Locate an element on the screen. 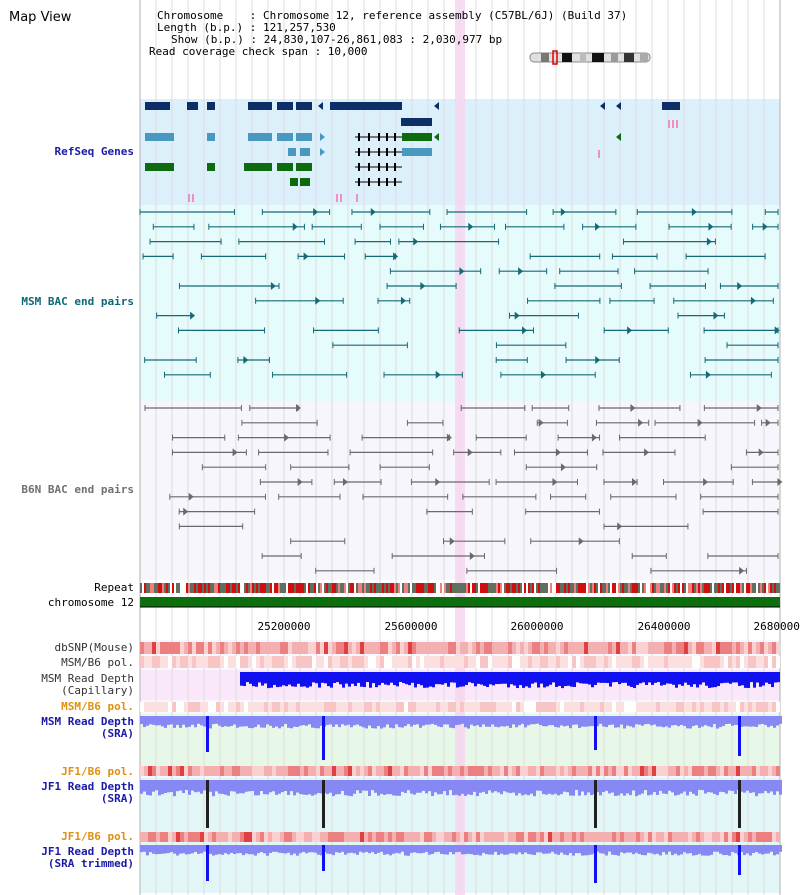  track-label-msm-bac: MSM BAC end pairs is located at coordinates (77, 301).